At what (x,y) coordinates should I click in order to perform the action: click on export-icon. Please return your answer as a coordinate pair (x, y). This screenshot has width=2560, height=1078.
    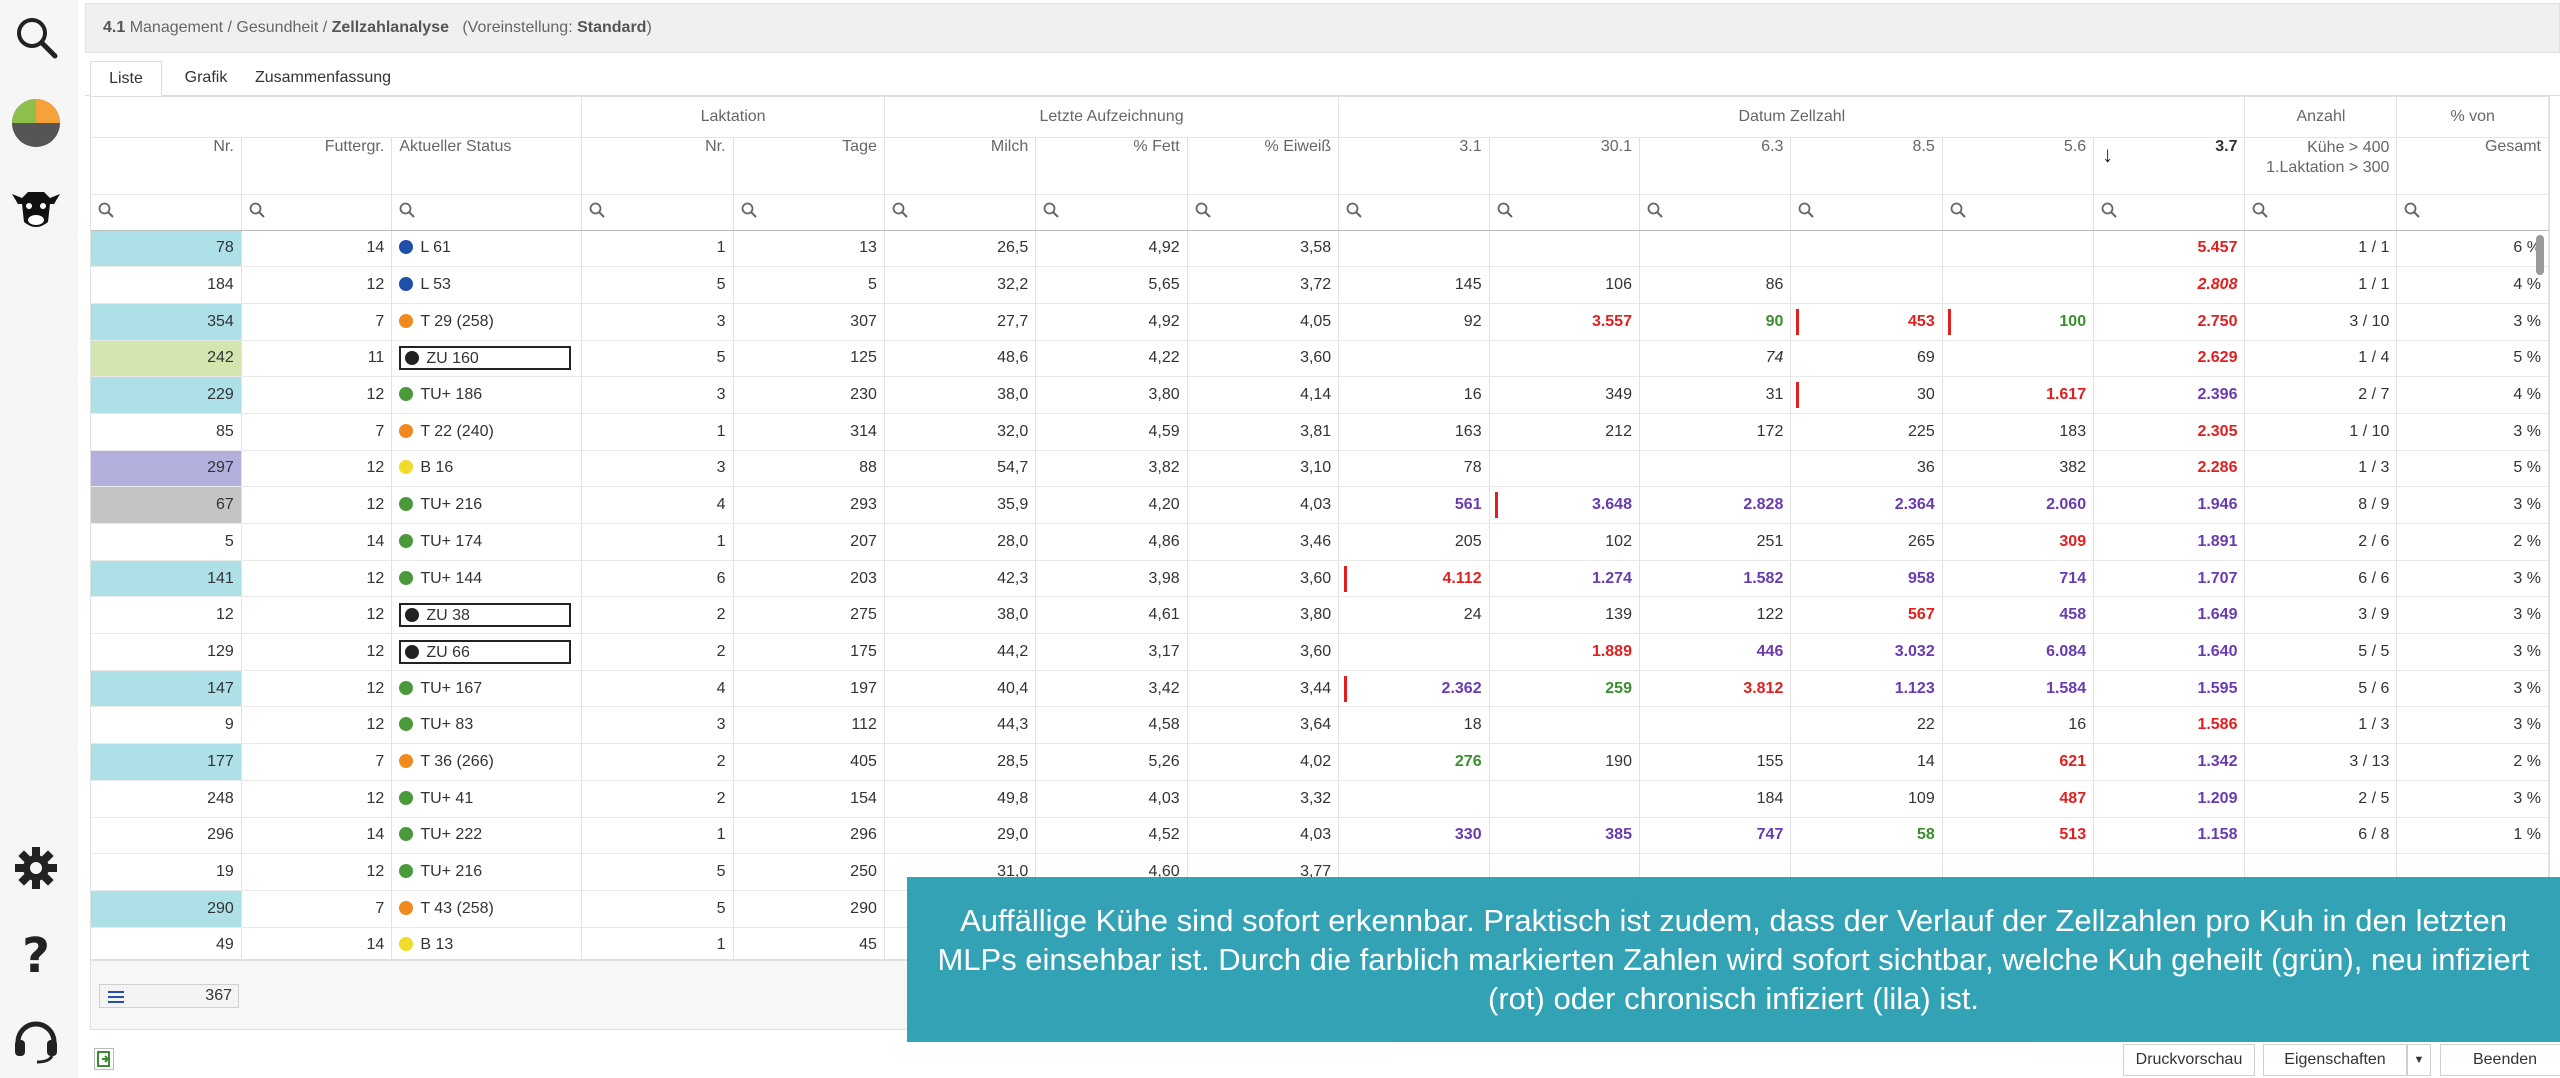
    Looking at the image, I should click on (104, 1059).